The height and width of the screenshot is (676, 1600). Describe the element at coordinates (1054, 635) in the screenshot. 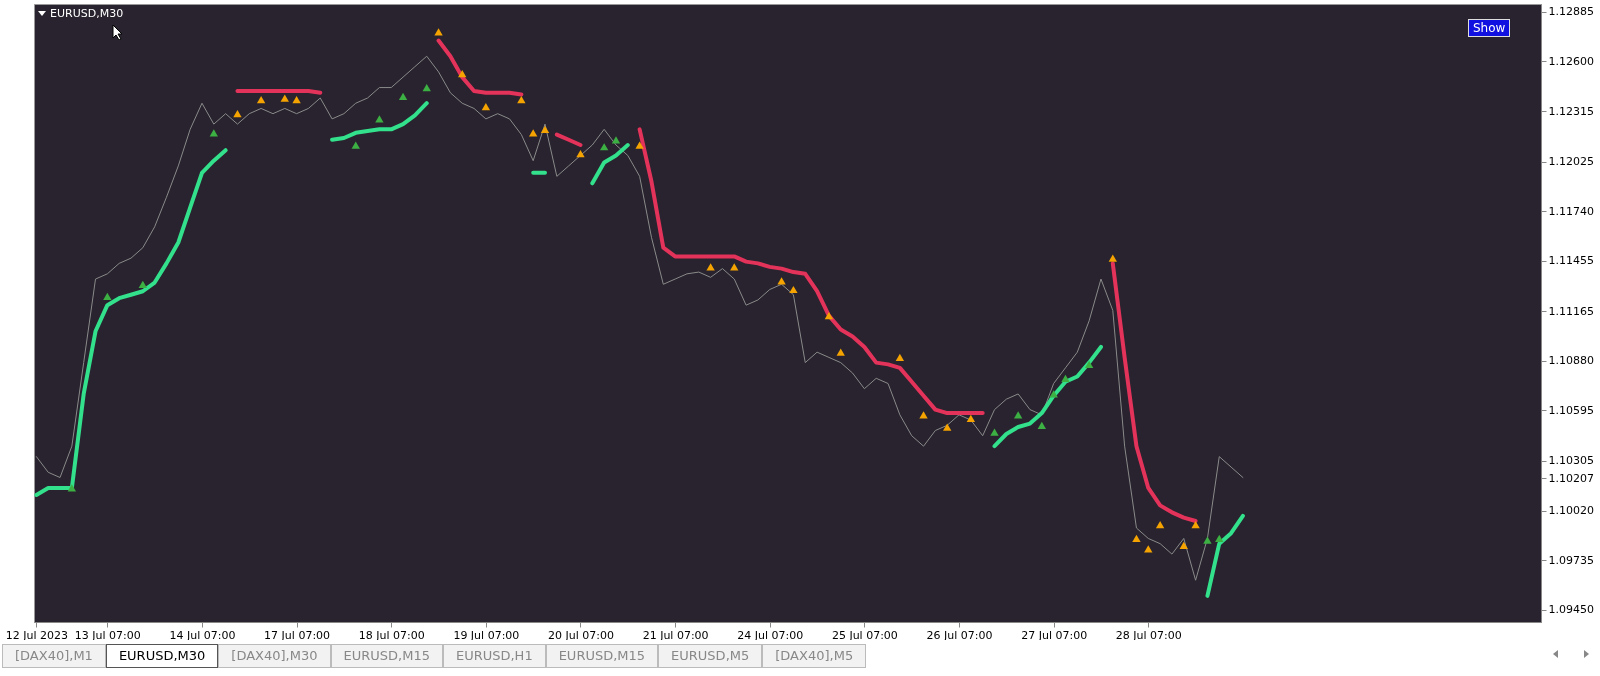

I see `x-tick-label: 27 Jul 07:00` at that location.